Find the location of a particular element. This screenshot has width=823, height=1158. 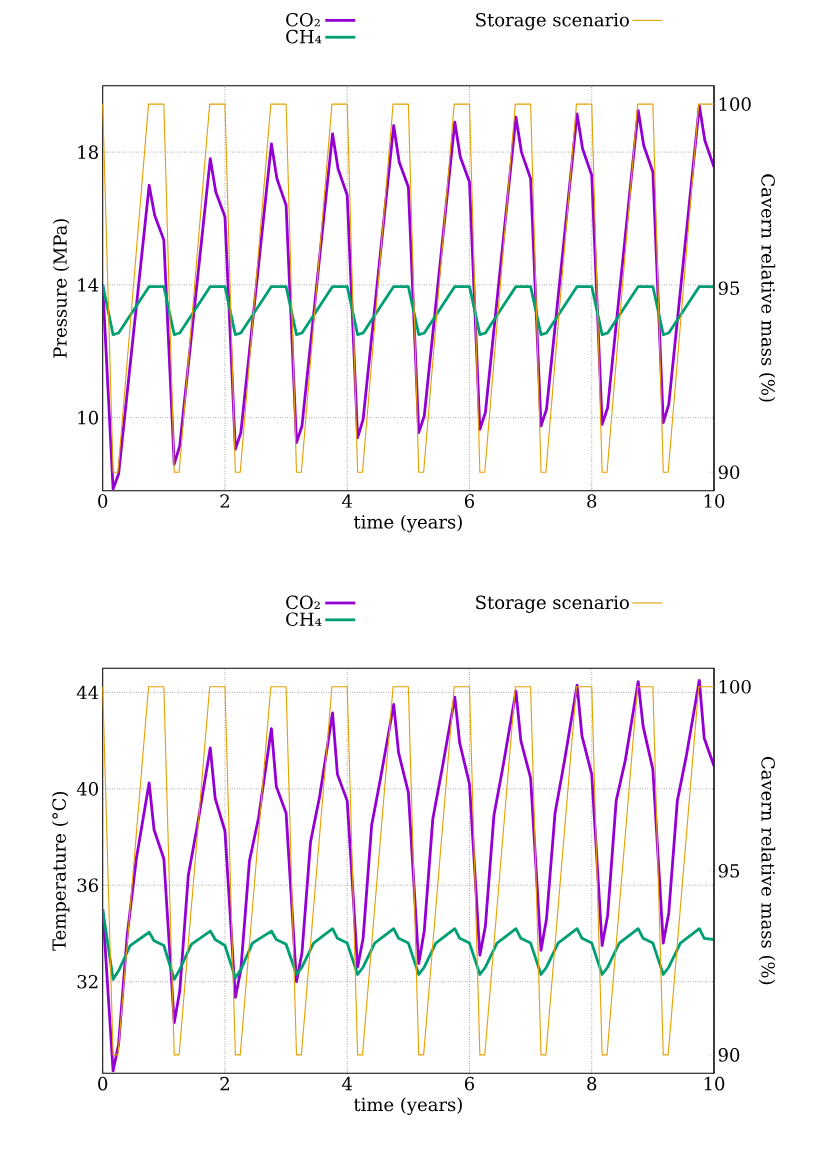

y-tick-label: 18 is located at coordinates (88, 152).